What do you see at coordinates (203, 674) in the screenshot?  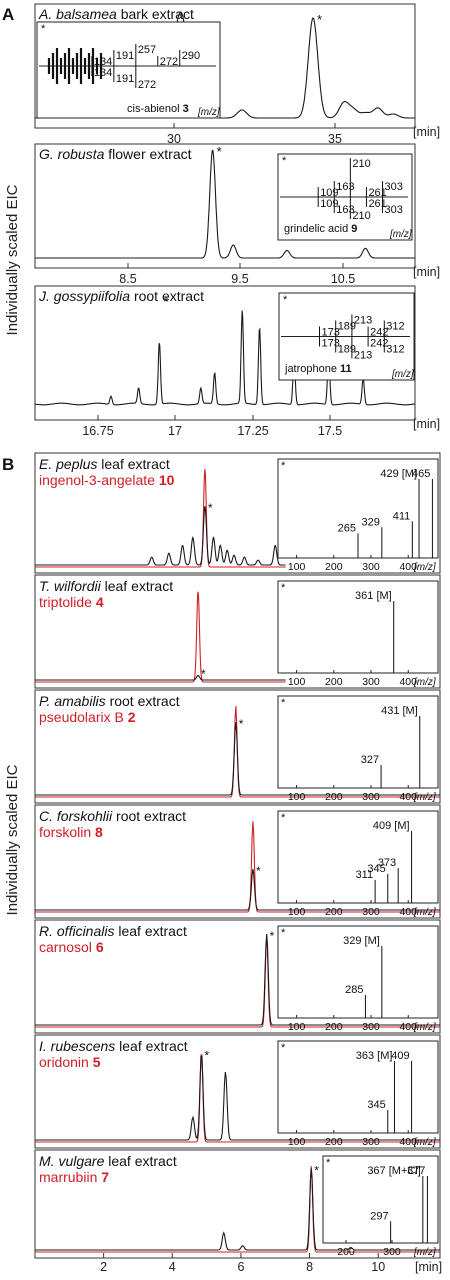 I see `b2-peak-star: *` at bounding box center [203, 674].